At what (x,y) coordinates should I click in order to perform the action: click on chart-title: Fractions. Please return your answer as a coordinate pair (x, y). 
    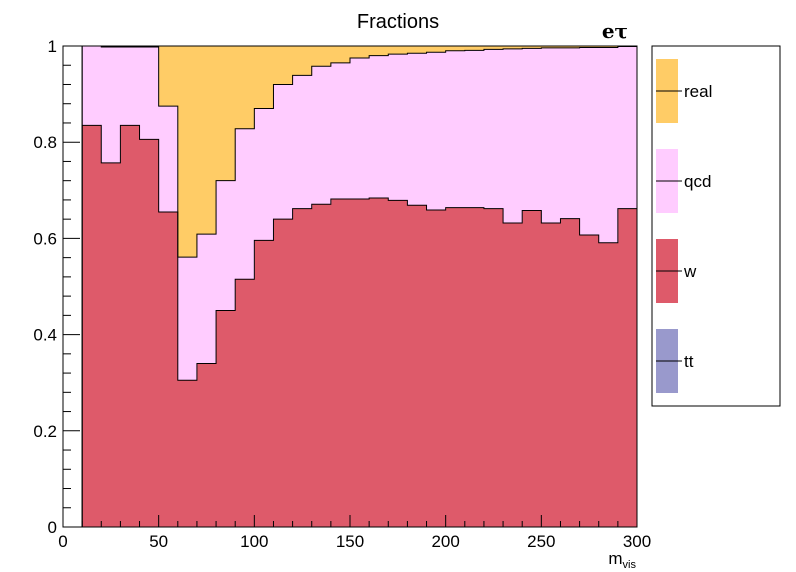
    Looking at the image, I should click on (398, 22).